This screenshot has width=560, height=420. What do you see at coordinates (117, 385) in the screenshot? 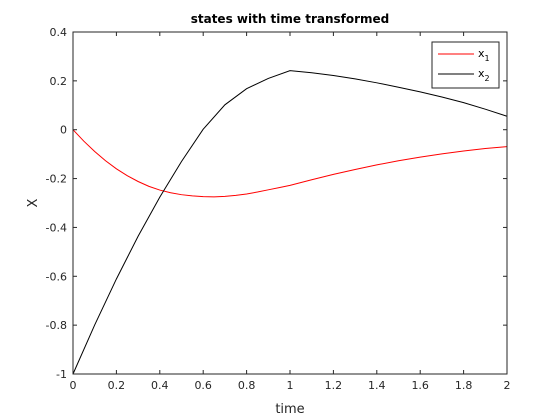
I see `x-tick-label: 0.2` at bounding box center [117, 385].